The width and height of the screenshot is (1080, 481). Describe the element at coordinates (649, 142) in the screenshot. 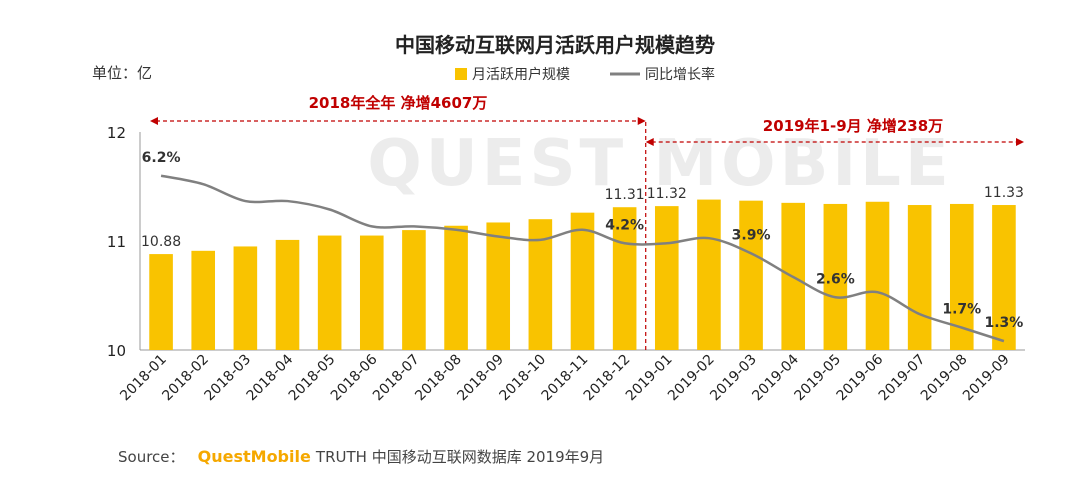

I see `annotation-arrow-2019-head-left` at that location.